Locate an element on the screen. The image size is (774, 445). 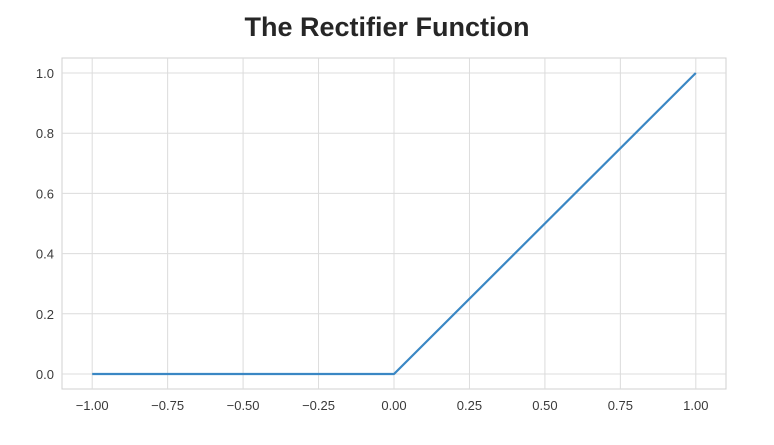
x-tick-label: 0.50 is located at coordinates (544, 405).